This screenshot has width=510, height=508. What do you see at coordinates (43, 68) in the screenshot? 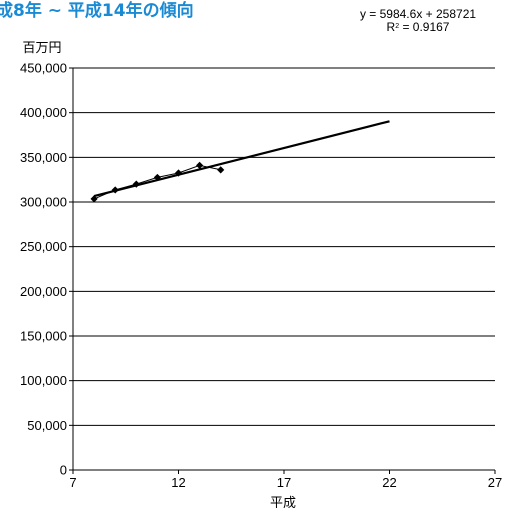
I see `y-tick-label: 450,000` at bounding box center [43, 68].